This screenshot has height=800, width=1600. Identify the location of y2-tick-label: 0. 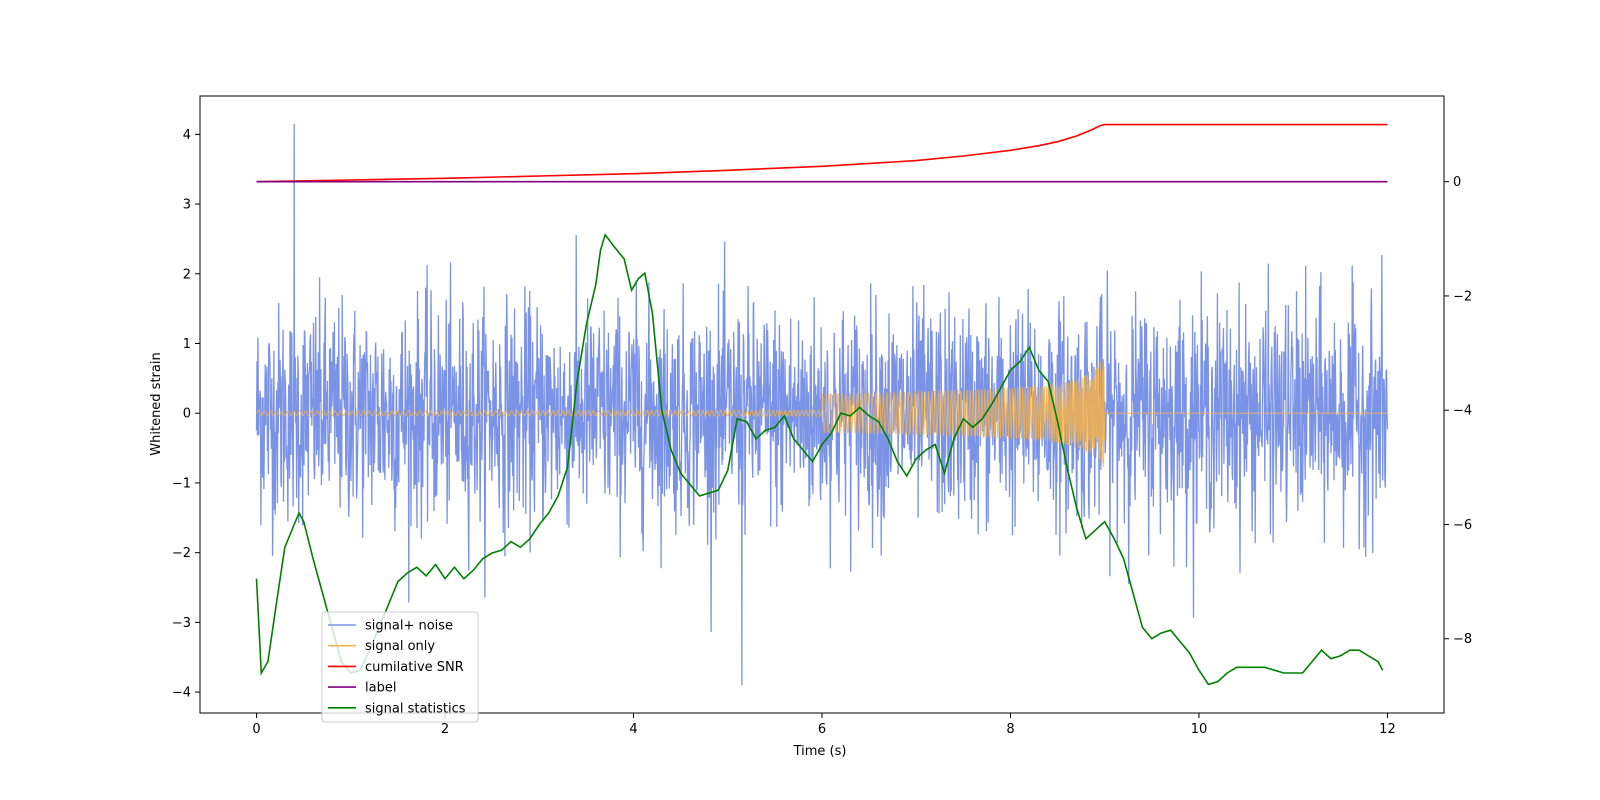
(1457, 182).